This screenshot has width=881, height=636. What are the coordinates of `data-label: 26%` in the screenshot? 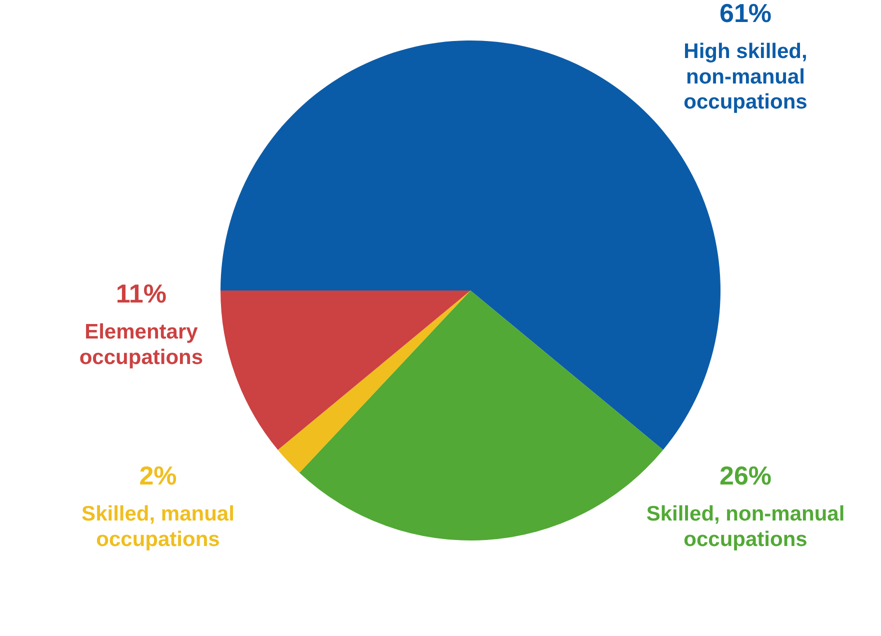 It's located at (745, 475).